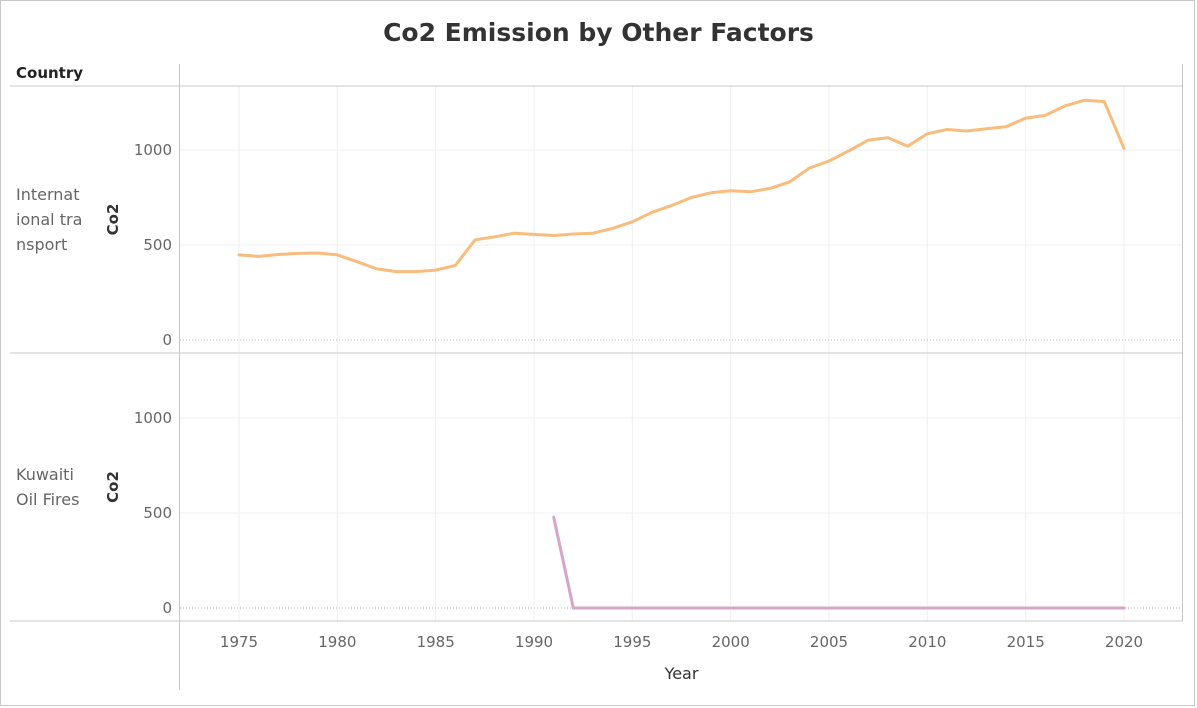  I want to click on x-tick-label: 1975, so click(239, 642).